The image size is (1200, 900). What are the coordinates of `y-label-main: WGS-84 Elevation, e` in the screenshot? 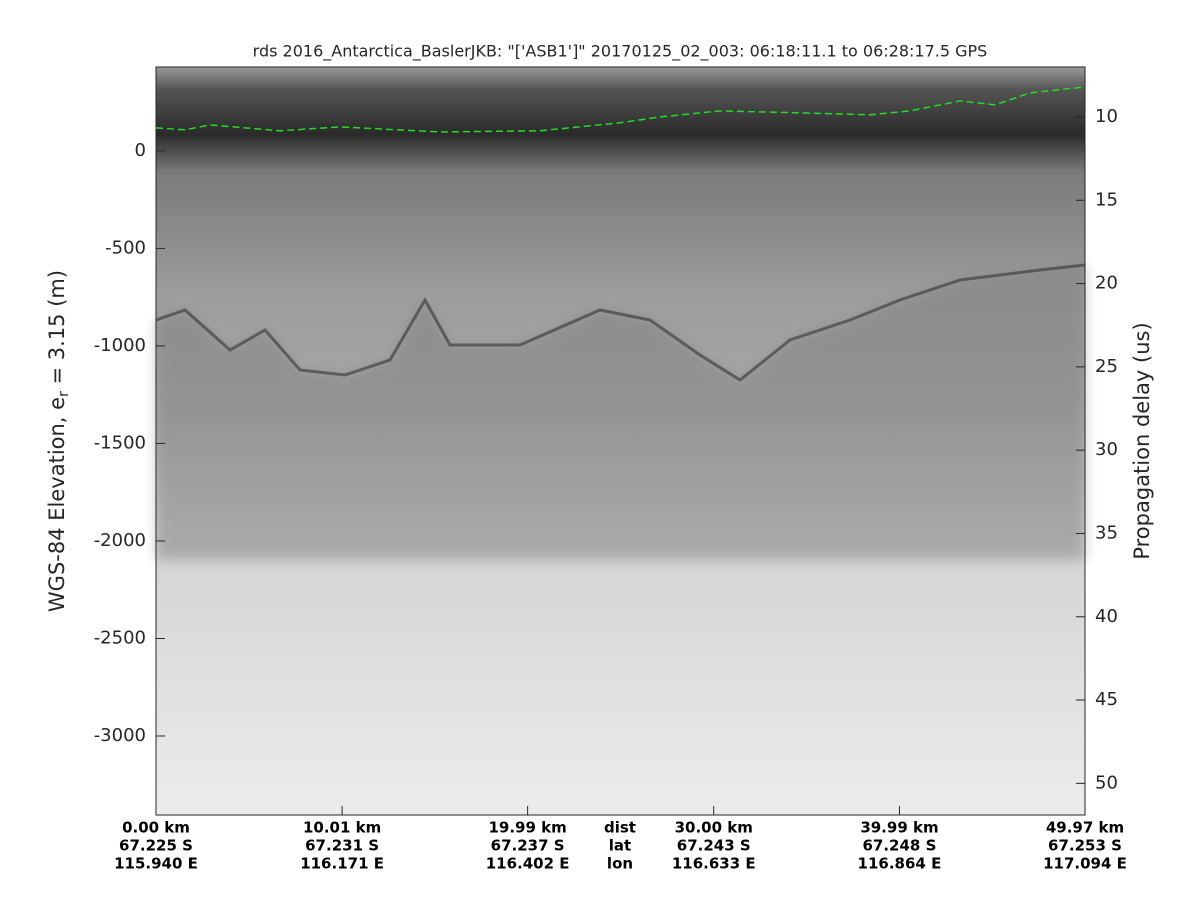 It's located at (57, 504).